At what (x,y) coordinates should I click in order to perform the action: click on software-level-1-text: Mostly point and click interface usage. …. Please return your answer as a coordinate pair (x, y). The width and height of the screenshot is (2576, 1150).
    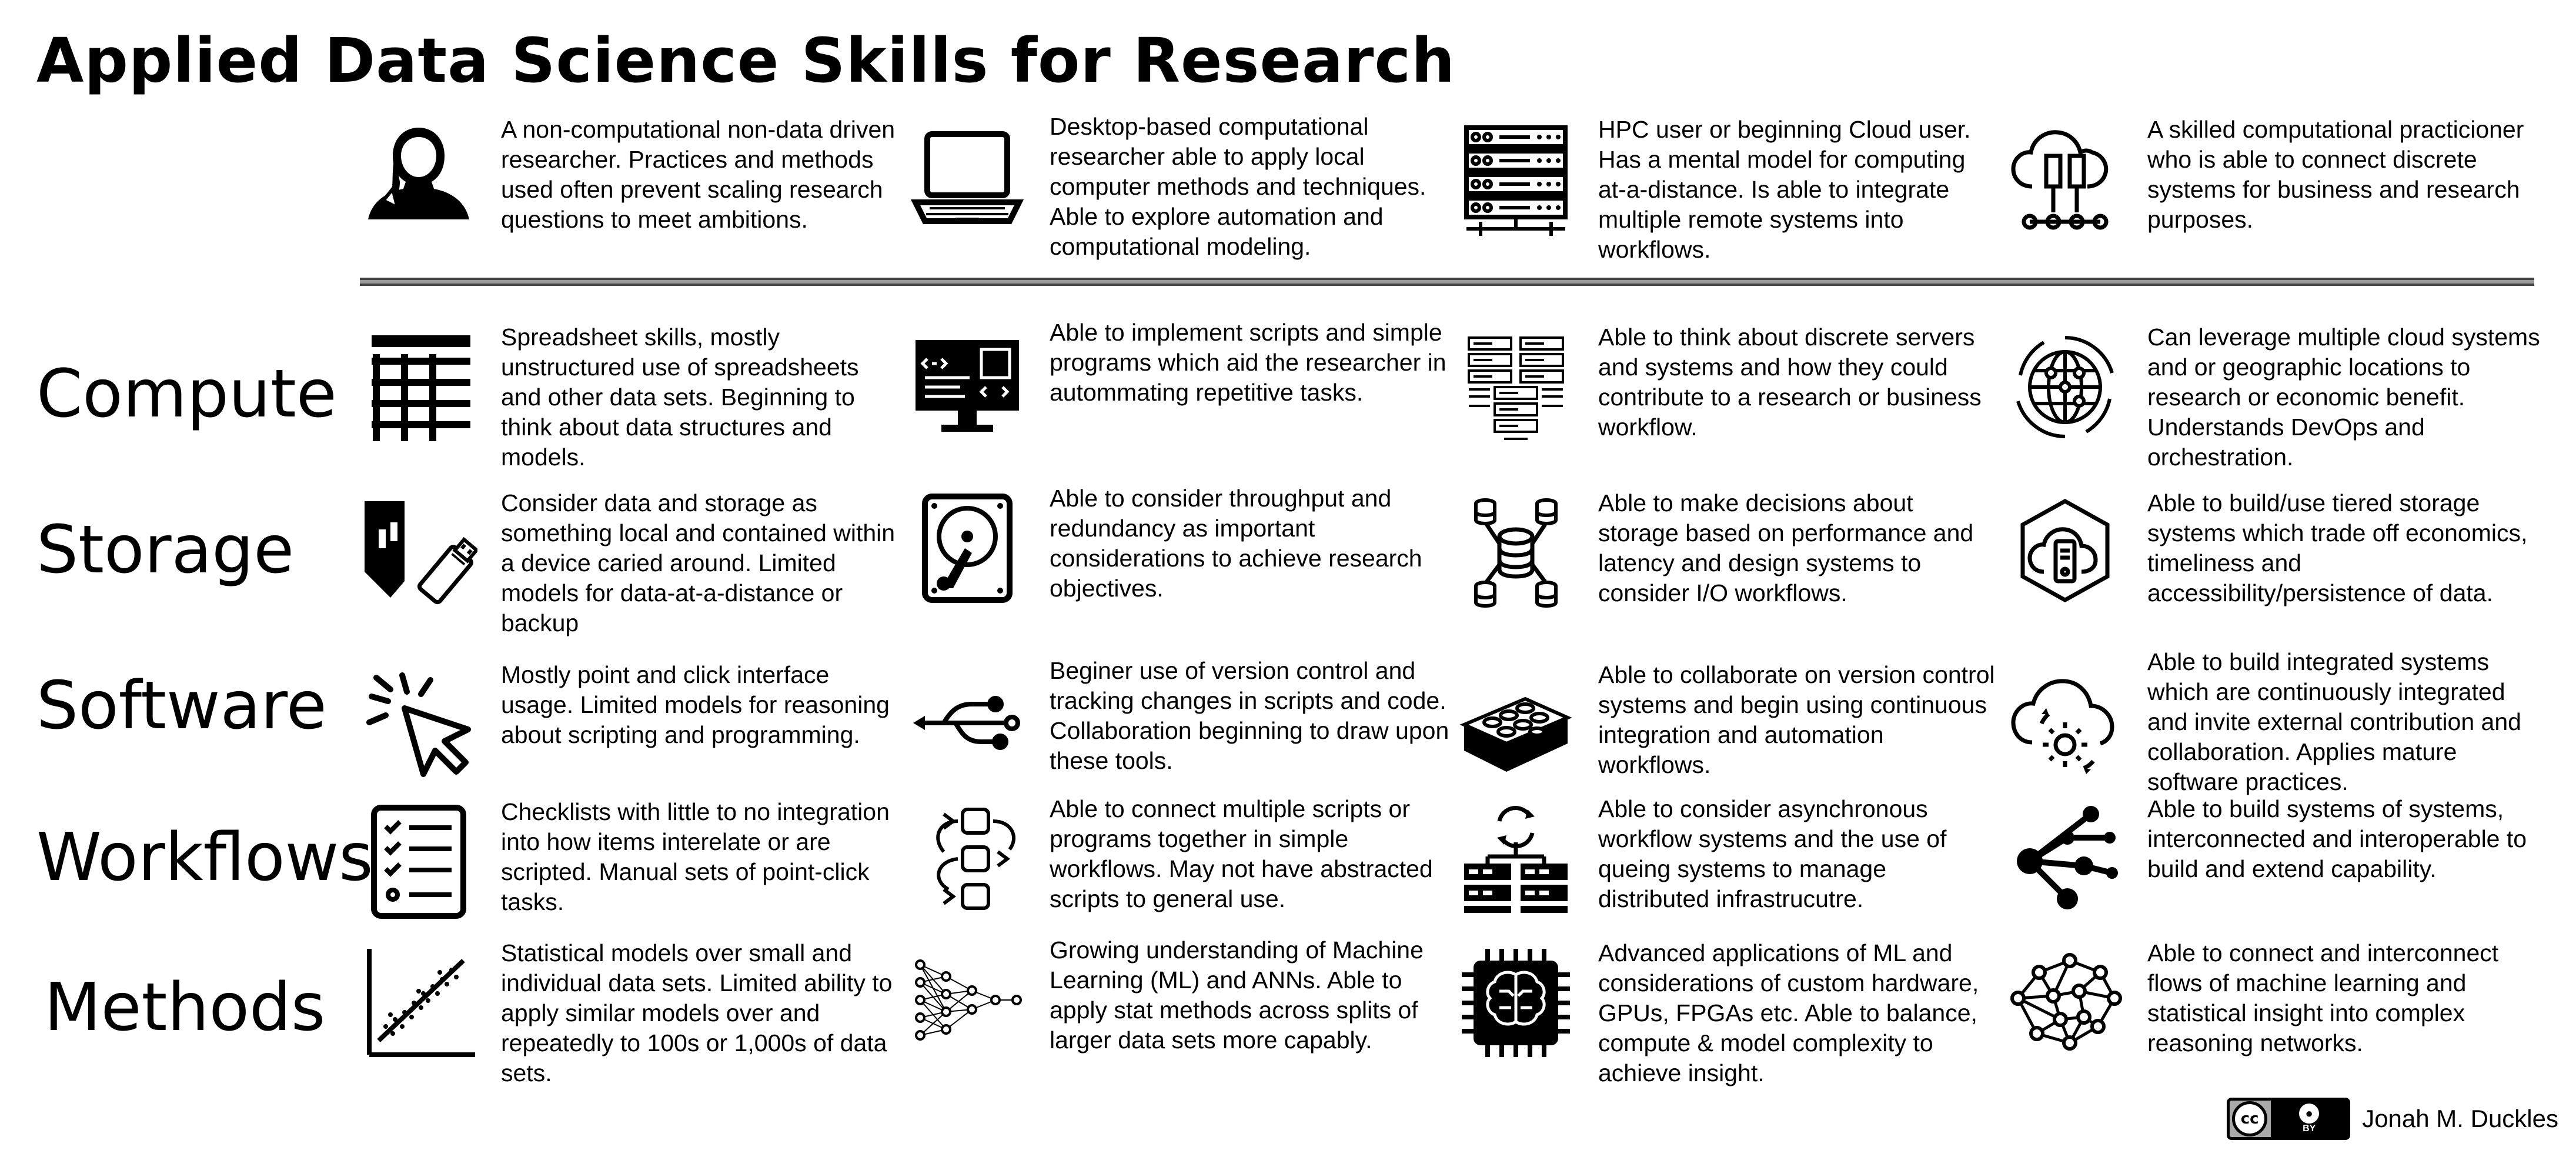
    Looking at the image, I should click on (695, 704).